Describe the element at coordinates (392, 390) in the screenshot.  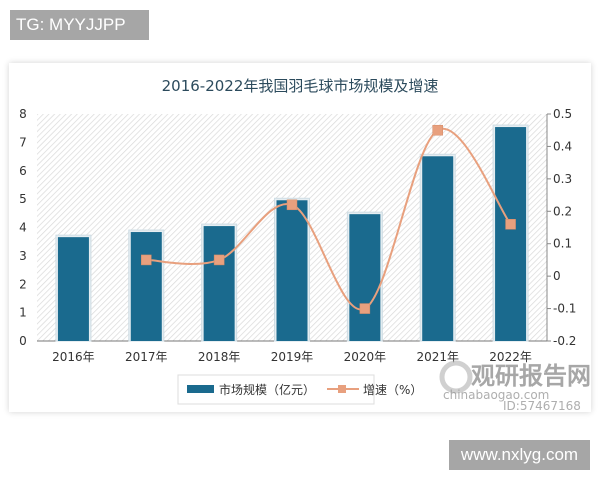
I see `legend-label-growth: 增速（%）` at that location.